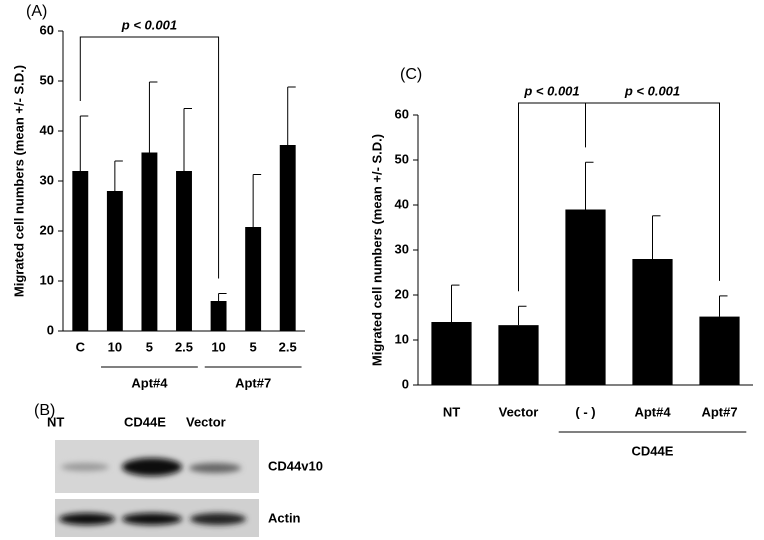 This screenshot has width=764, height=540. Describe the element at coordinates (55, 421) in the screenshot. I see `lane-label: NT` at that location.